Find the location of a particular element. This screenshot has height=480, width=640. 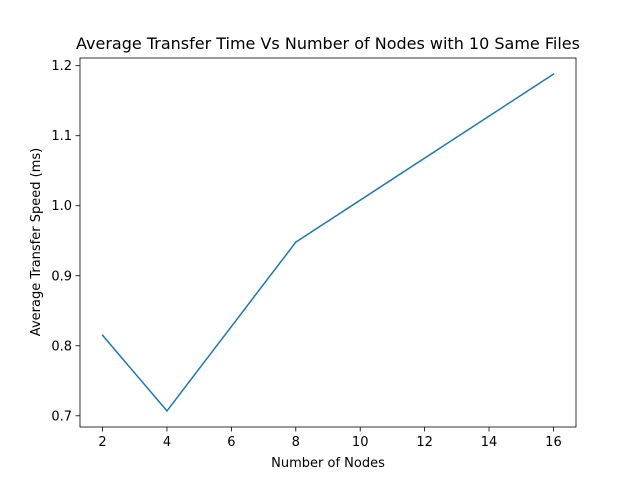

y-tick-label: 1.2 is located at coordinates (61, 66).